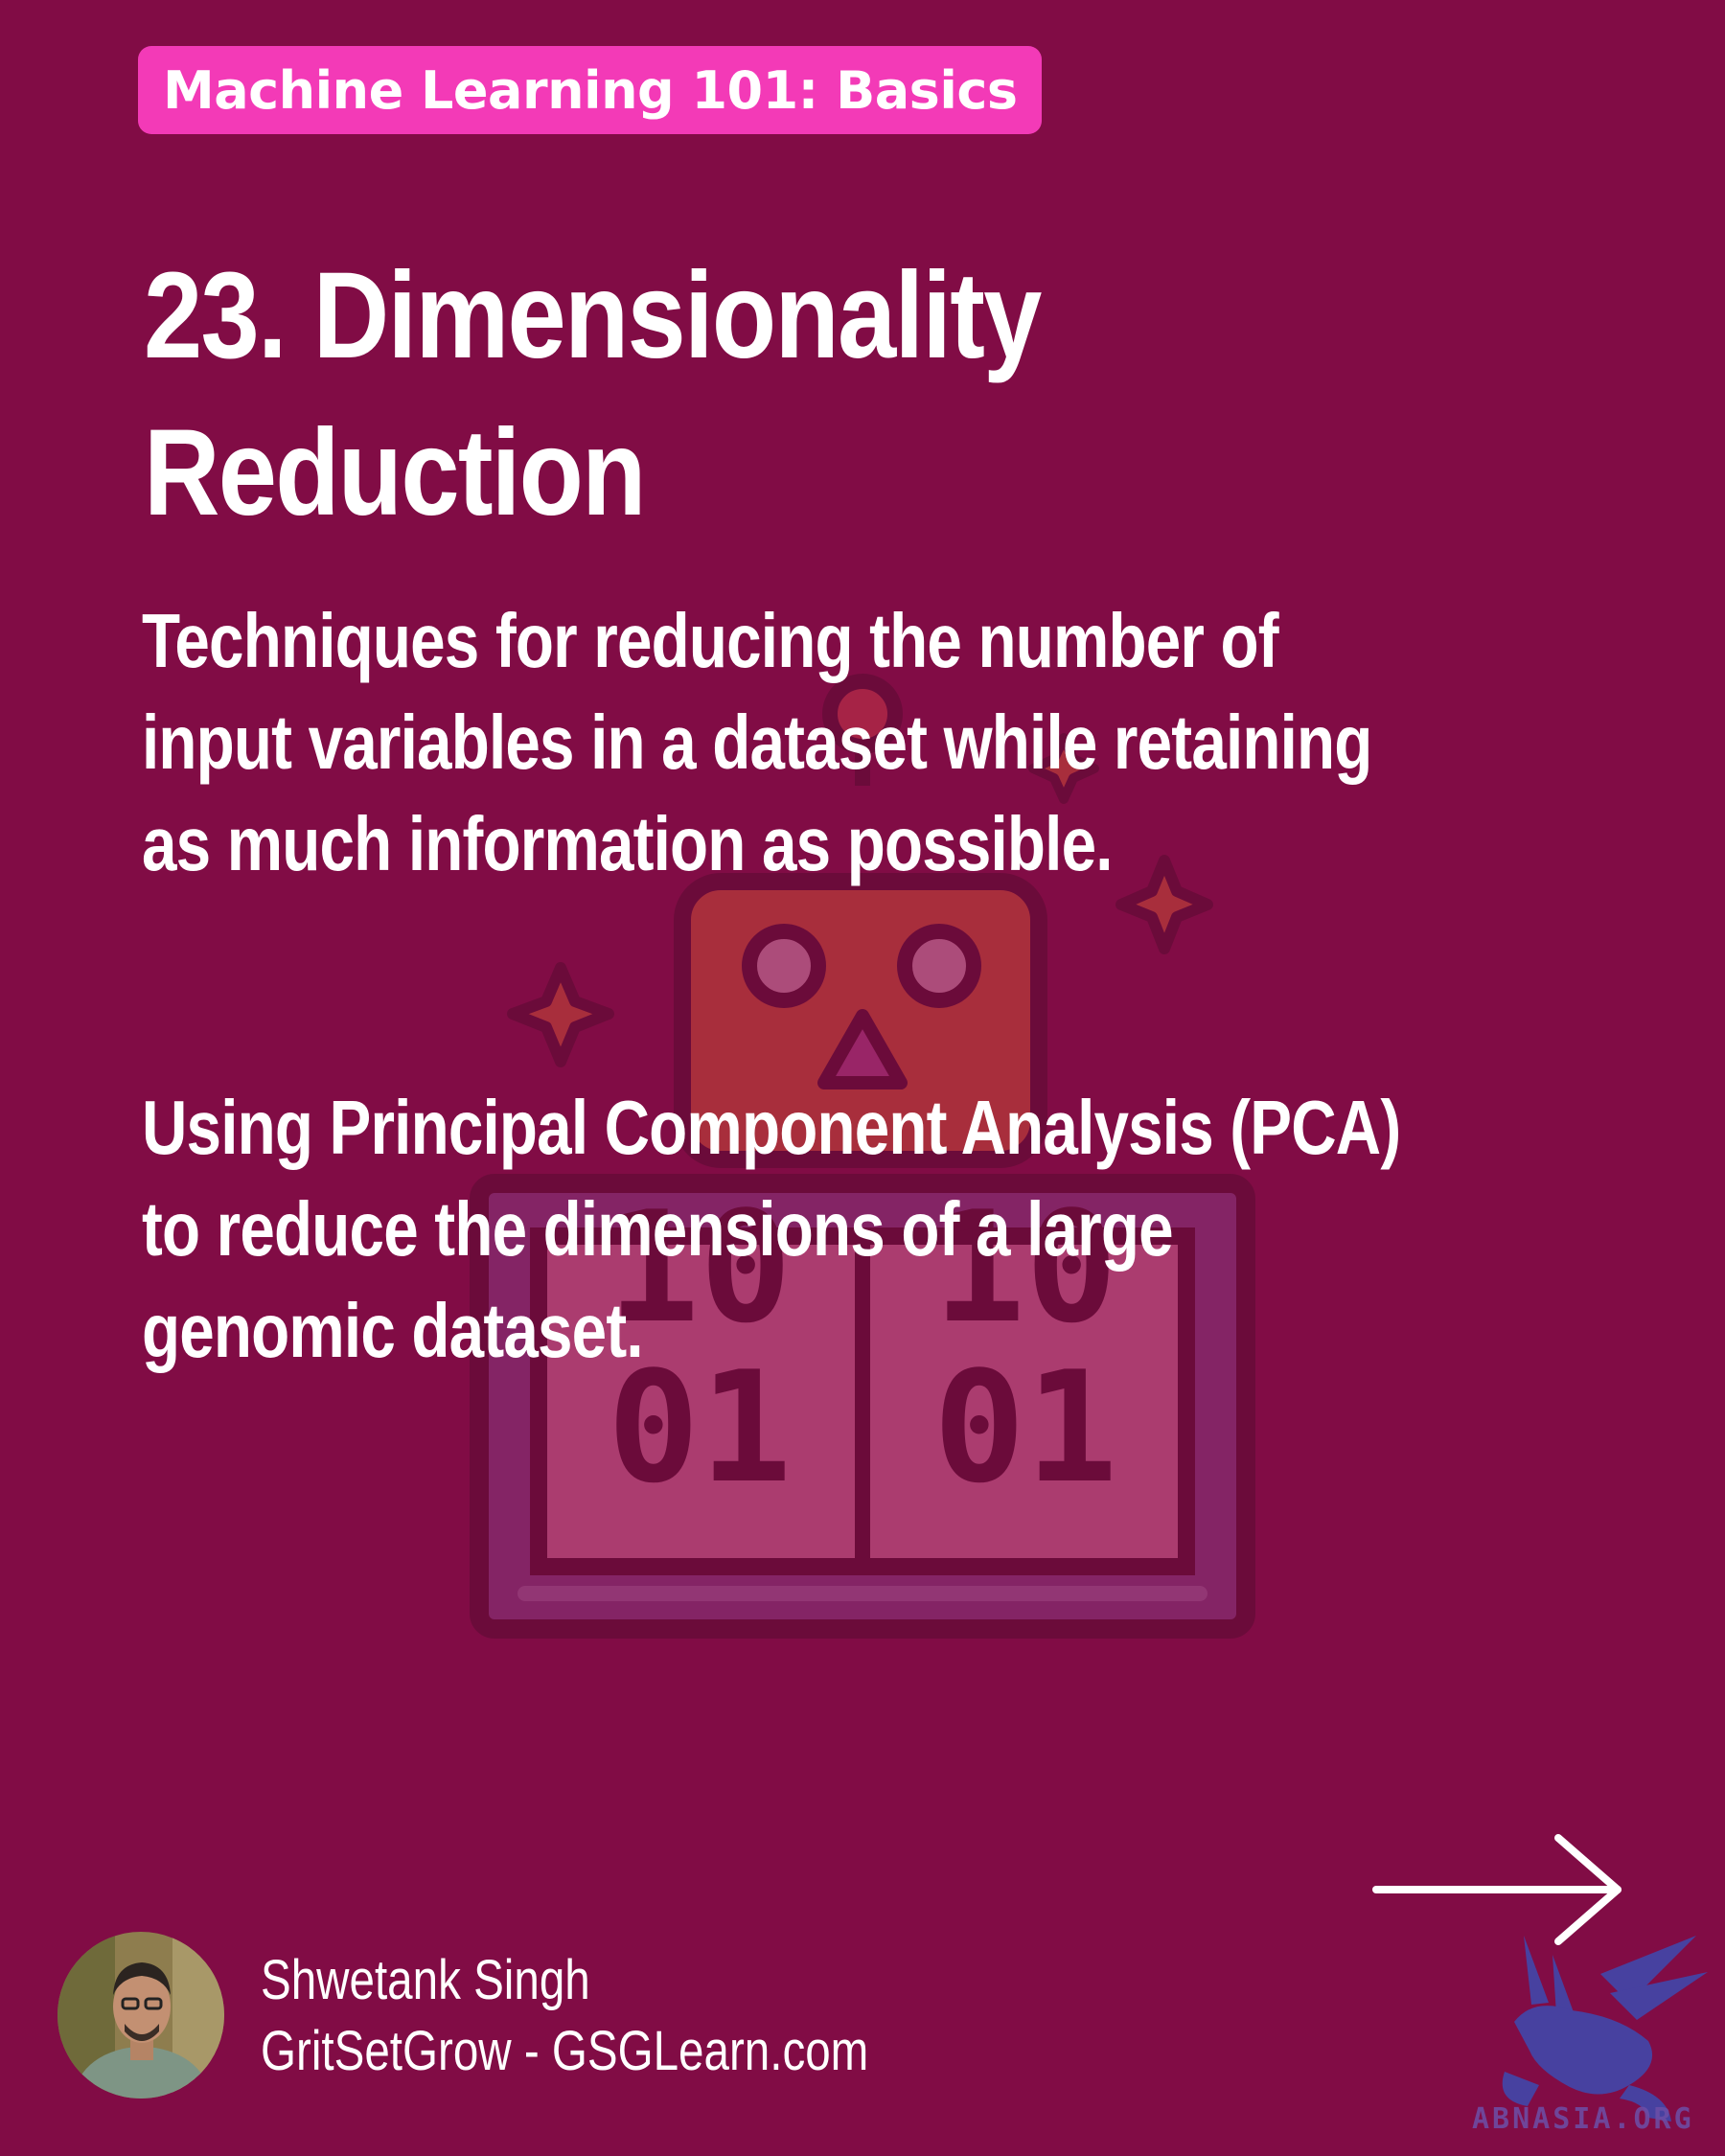 The image size is (1725, 2156). What do you see at coordinates (700, 1267) in the screenshot?
I see `binary-top-left: 10` at bounding box center [700, 1267].